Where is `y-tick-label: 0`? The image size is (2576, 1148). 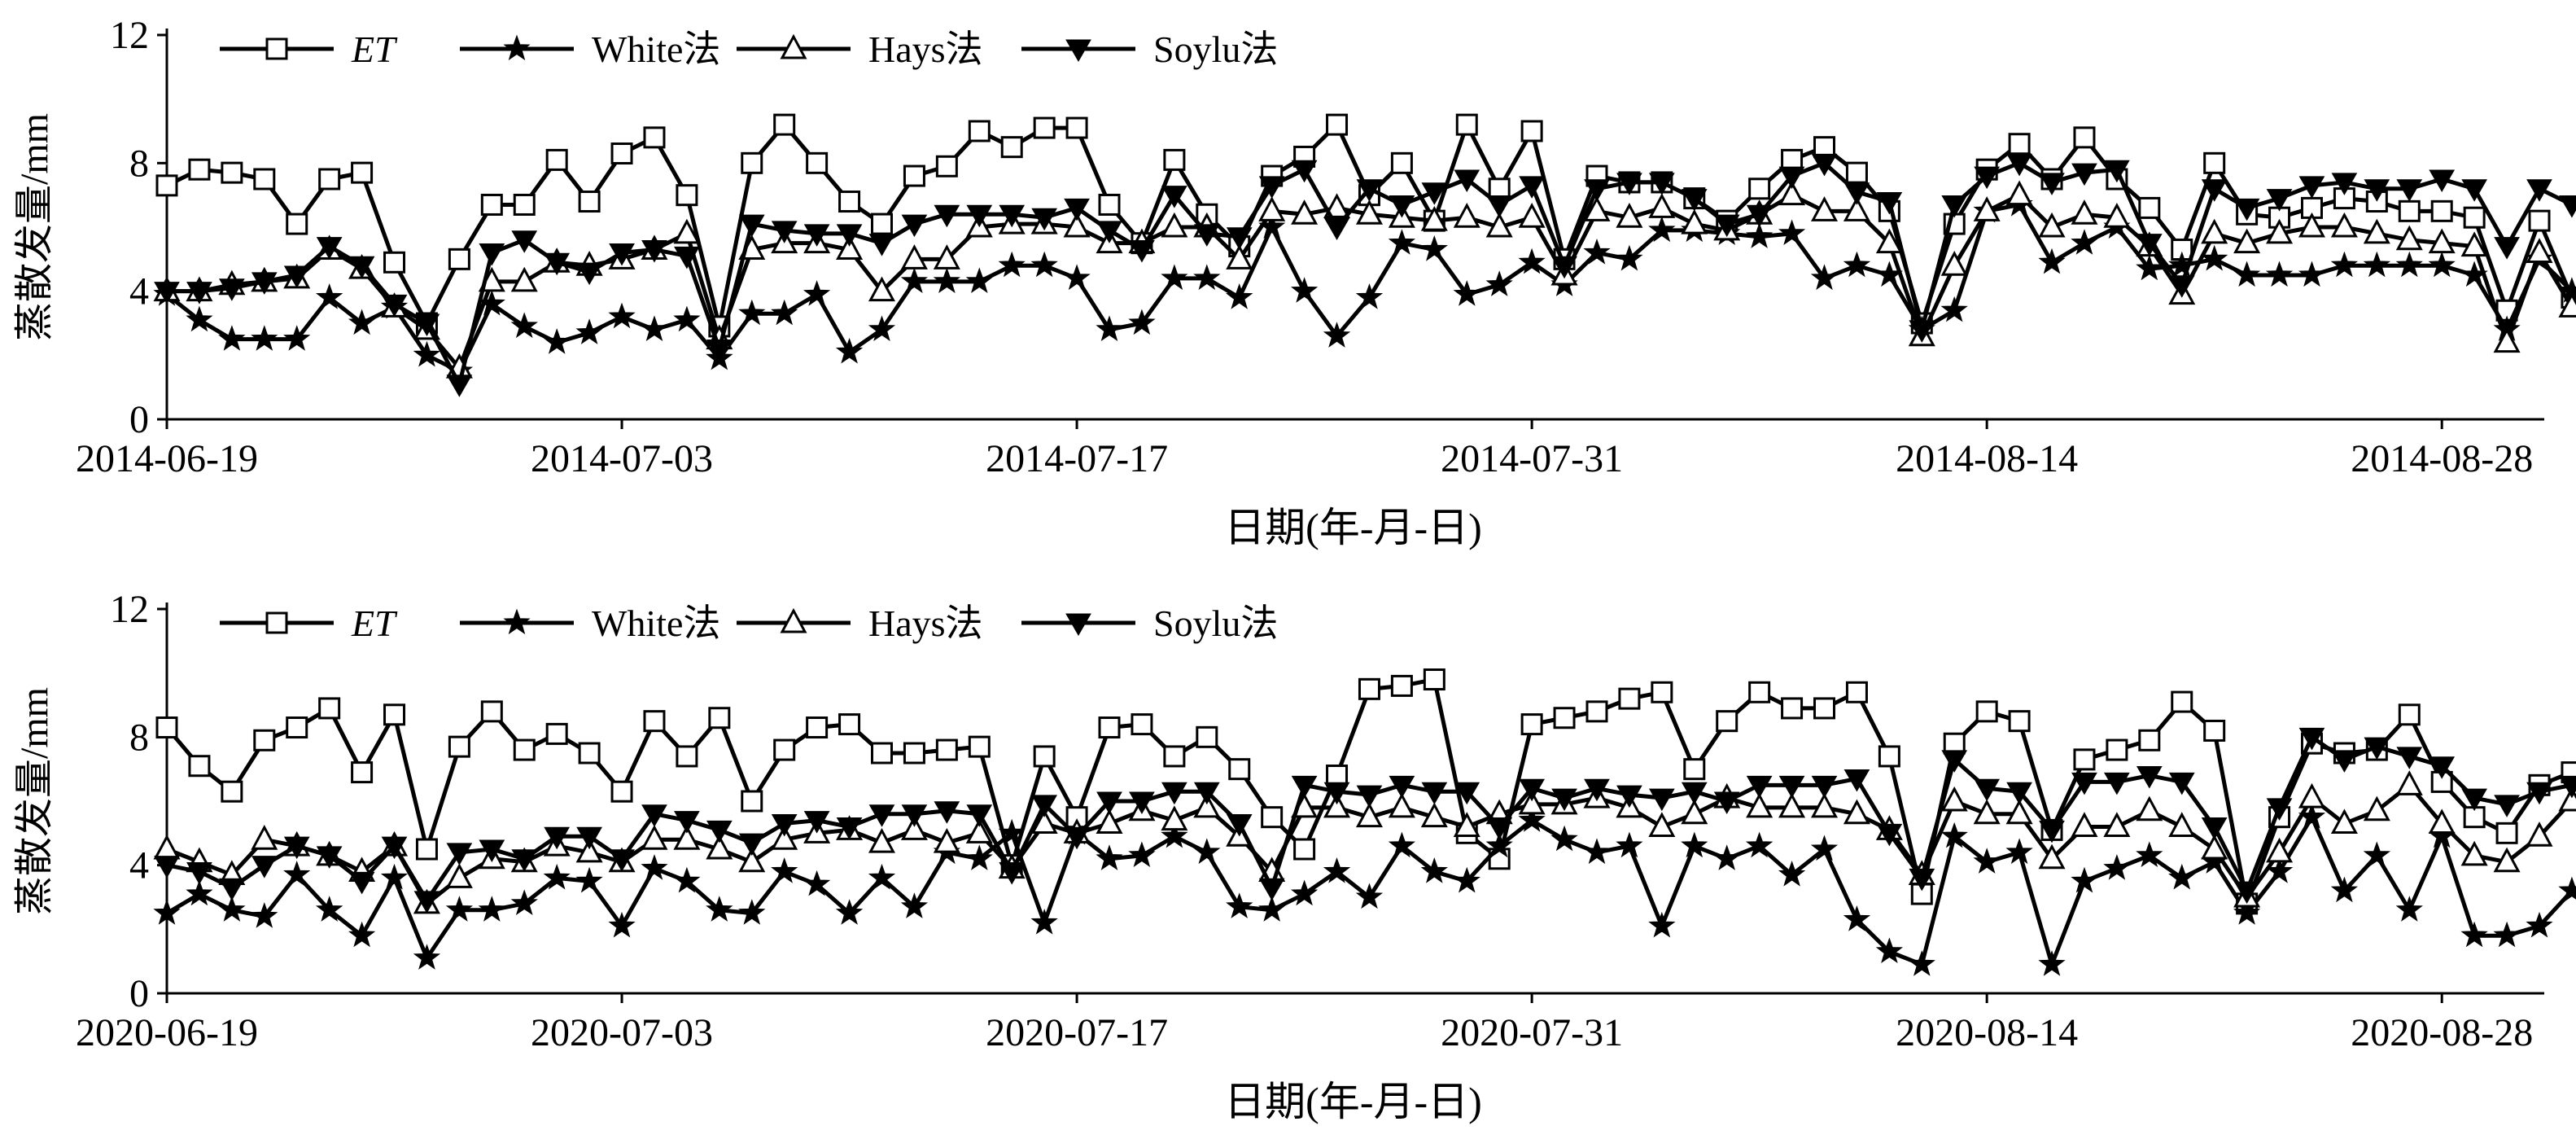
y-tick-label: 0 is located at coordinates (139, 419).